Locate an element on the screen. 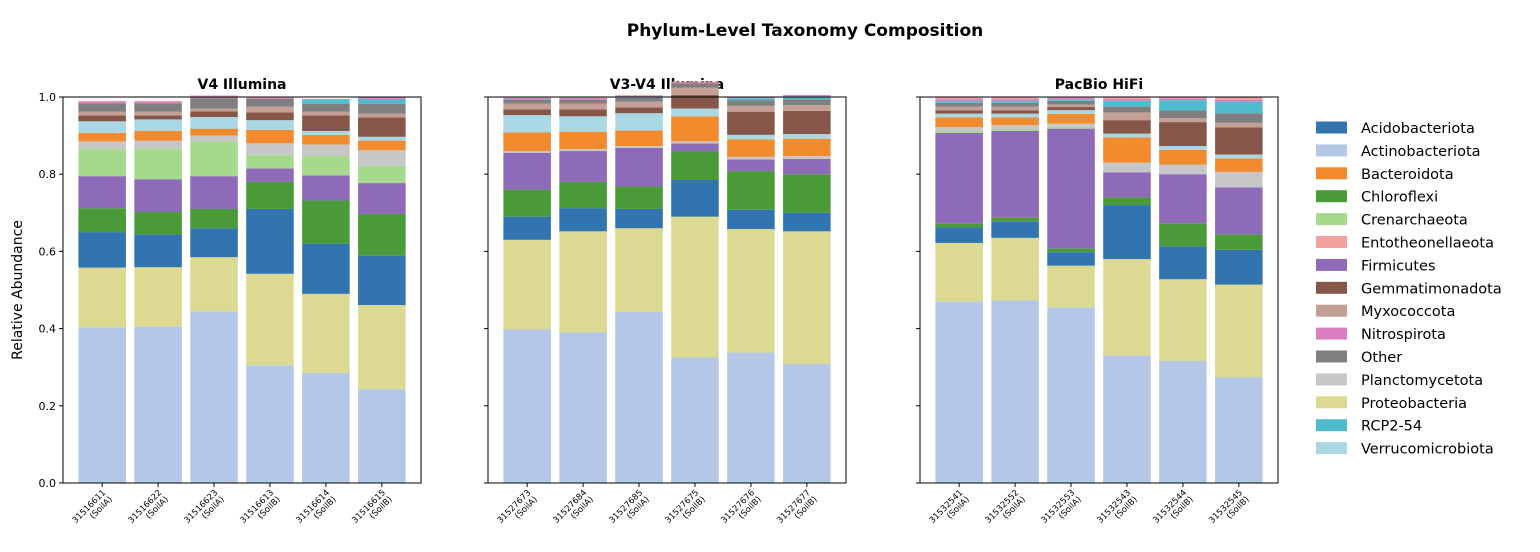 Image resolution: width=1540 pixels, height=552 pixels. x-tick-label: 31527685(SoilA) is located at coordinates (629, 510).